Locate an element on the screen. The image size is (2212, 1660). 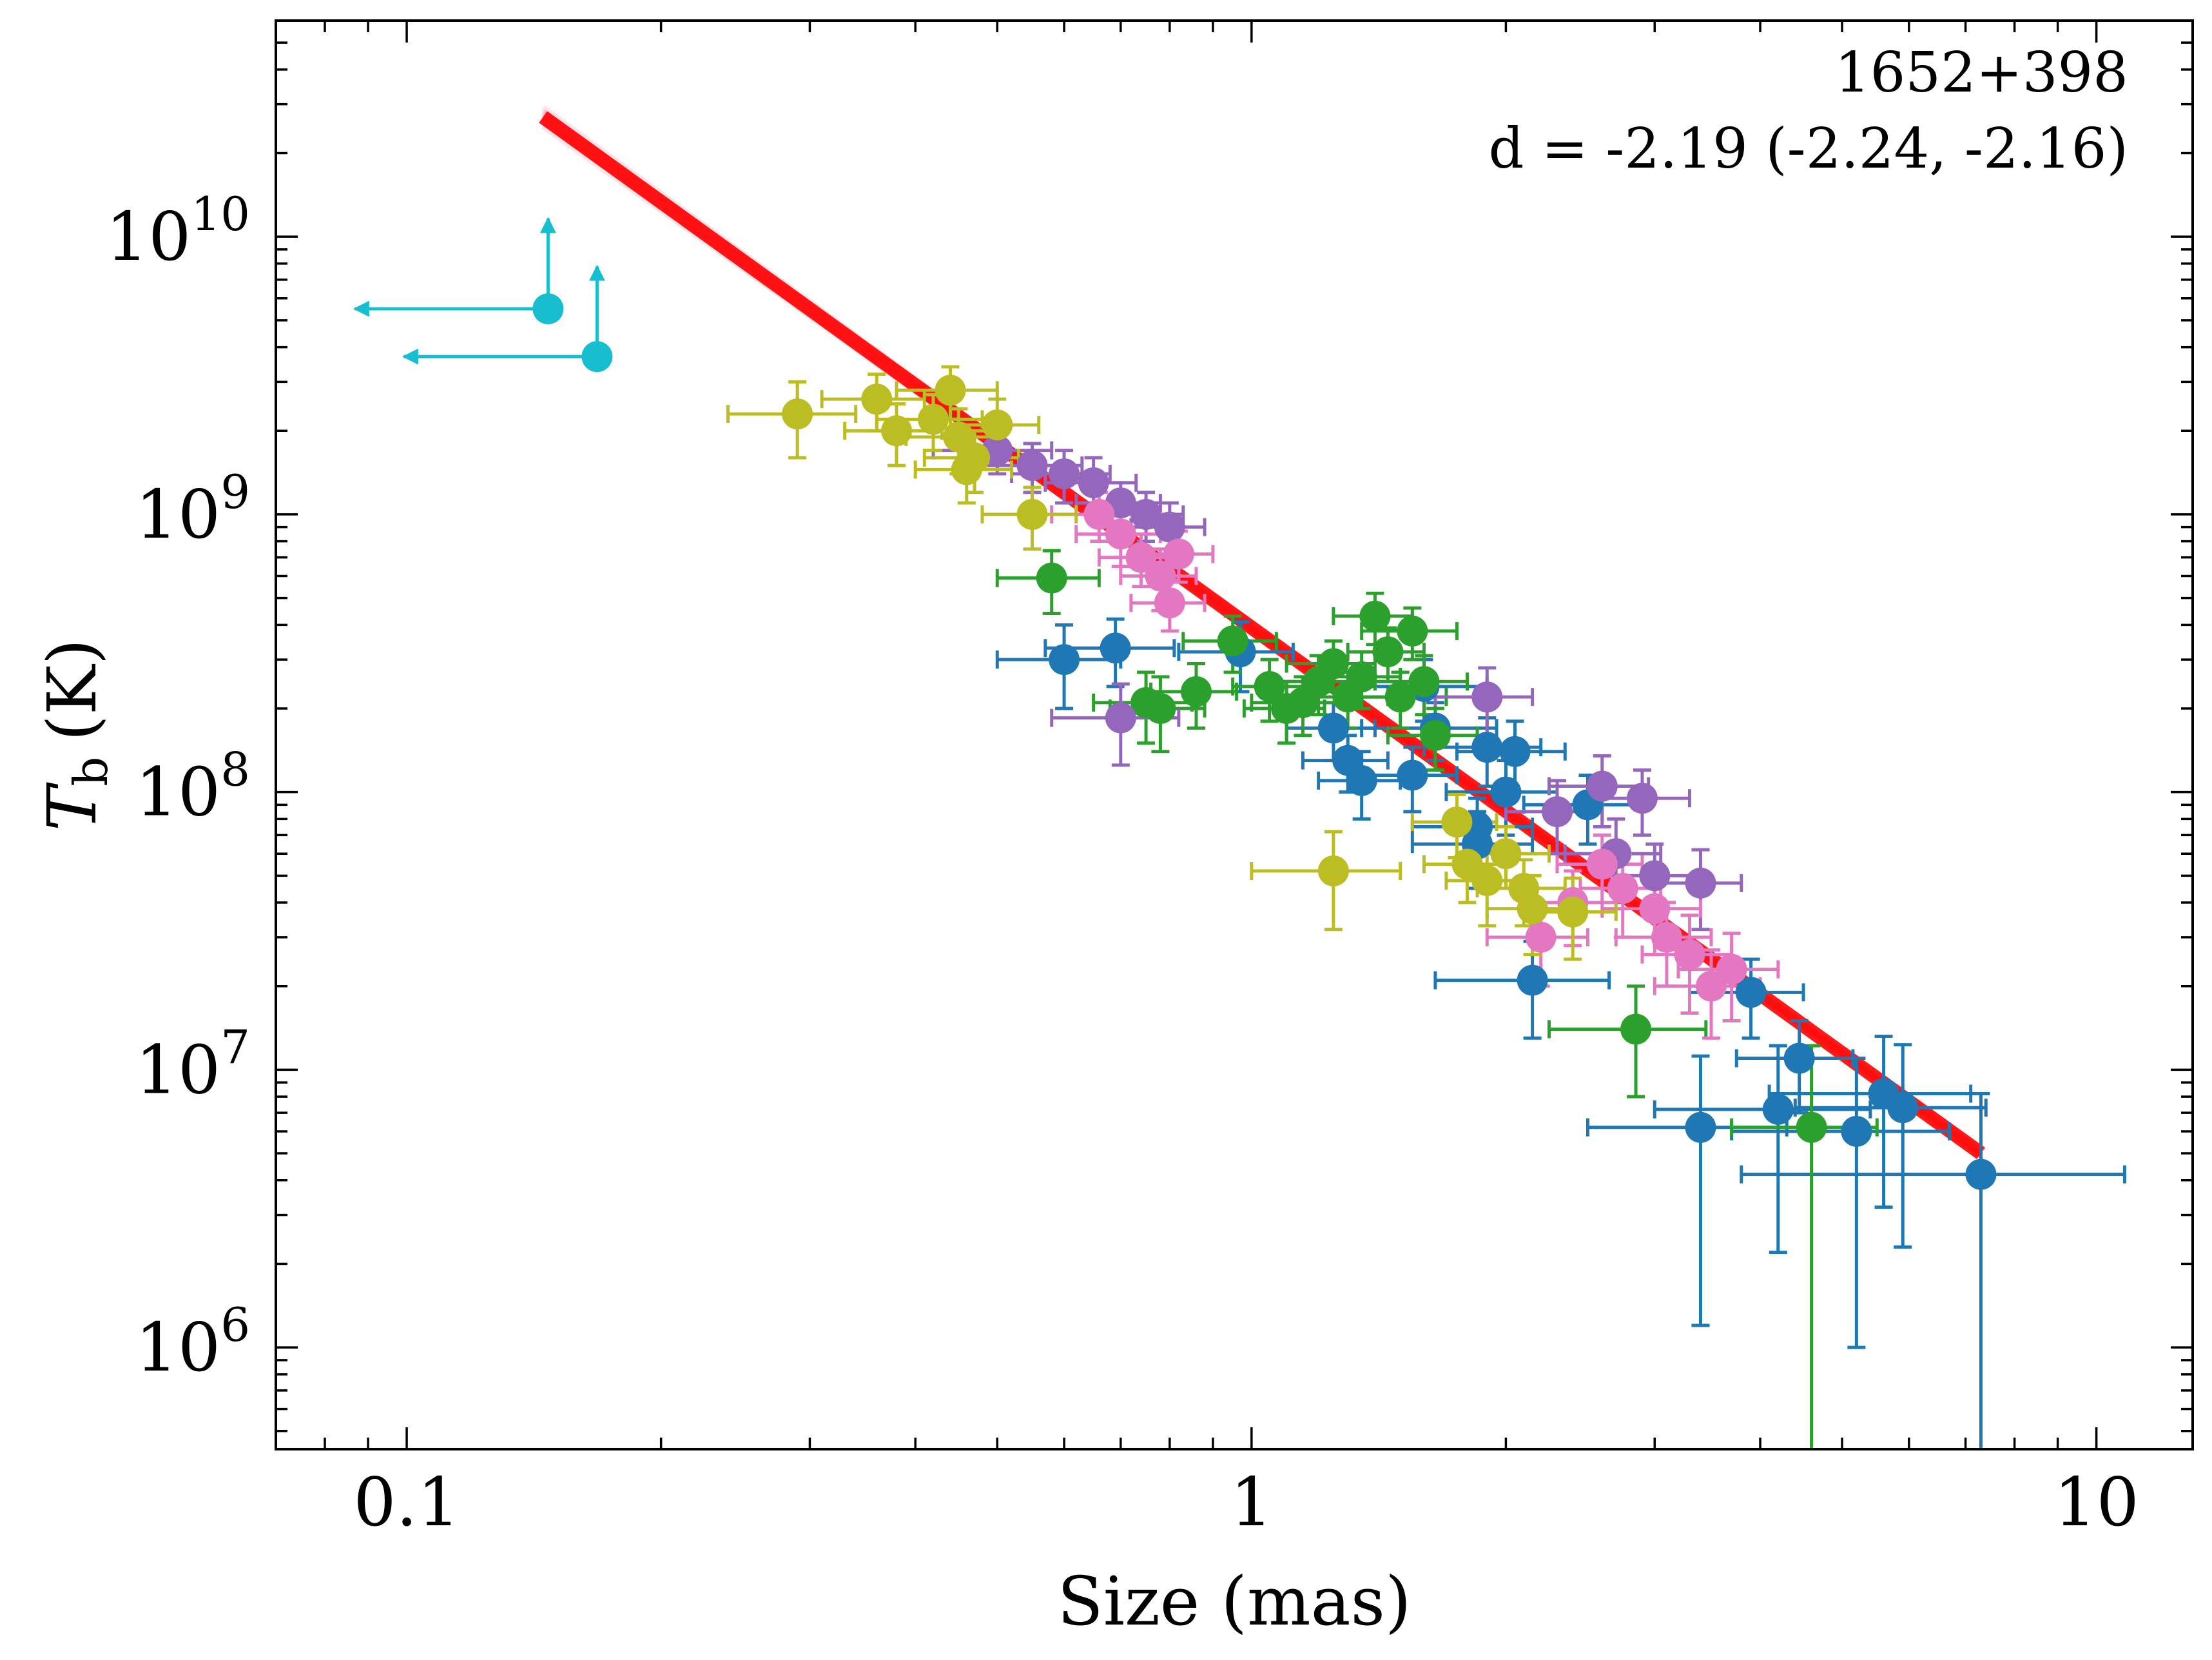
x-tick-label: 10 is located at coordinates (2096, 1502).